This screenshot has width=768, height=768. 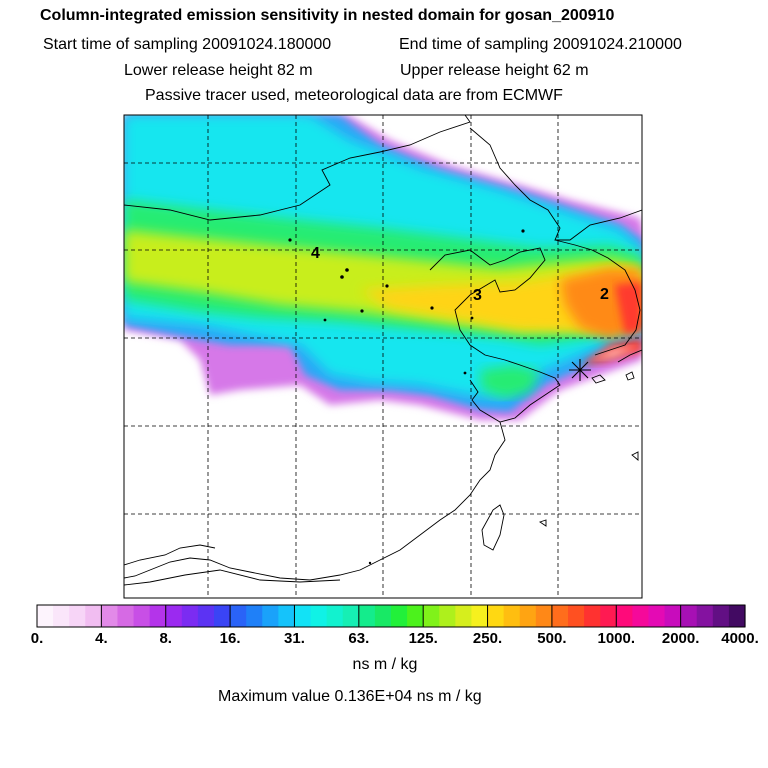 What do you see at coordinates (629, 356) in the screenshot?
I see `japan-coast` at bounding box center [629, 356].